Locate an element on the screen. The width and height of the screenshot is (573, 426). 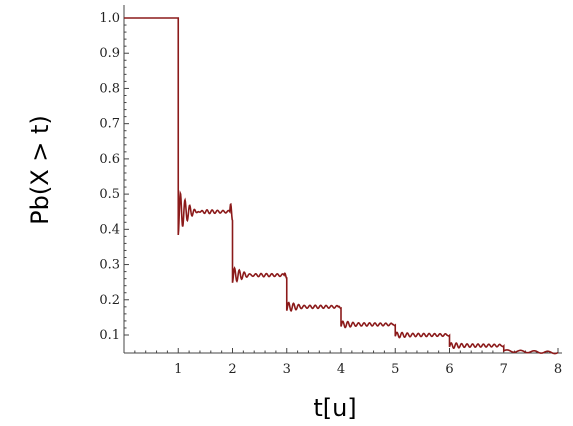
x-tick-label: 8 is located at coordinates (558, 369).